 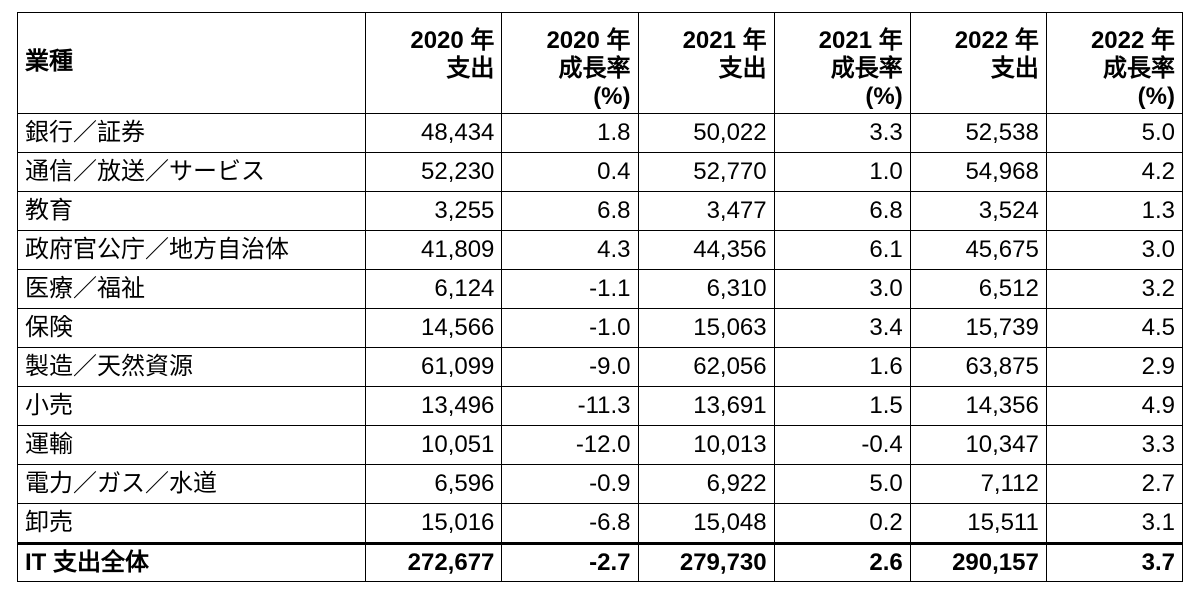 What do you see at coordinates (978, 133) in the screenshot?
I see `cell-spending-2022: 52,538` at bounding box center [978, 133].